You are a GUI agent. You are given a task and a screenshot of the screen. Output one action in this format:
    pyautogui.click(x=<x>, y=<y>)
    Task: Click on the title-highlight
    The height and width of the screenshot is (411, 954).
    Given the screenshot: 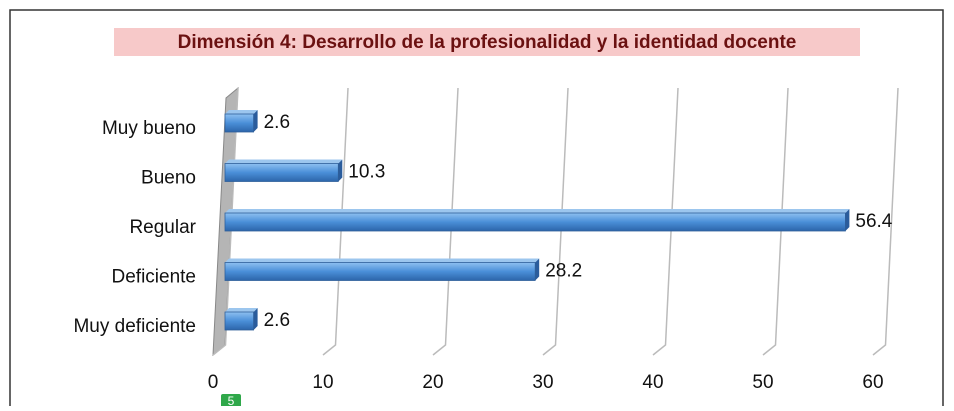 What is the action you would take?
    pyautogui.click(x=487, y=42)
    